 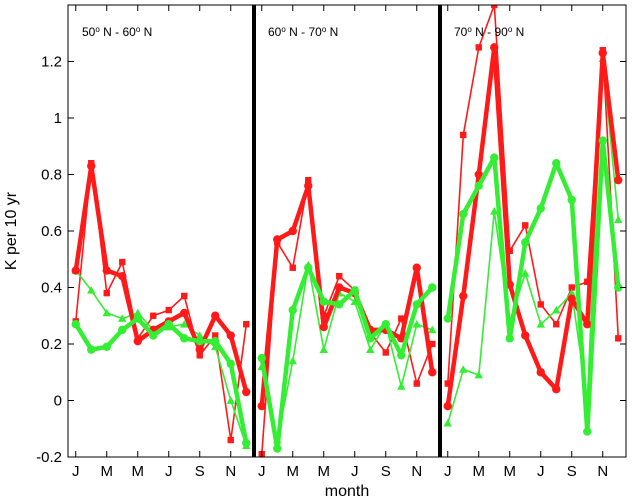 What do you see at coordinates (117, 32) in the screenshot?
I see `panel-title: 50o N - 60o N` at bounding box center [117, 32].